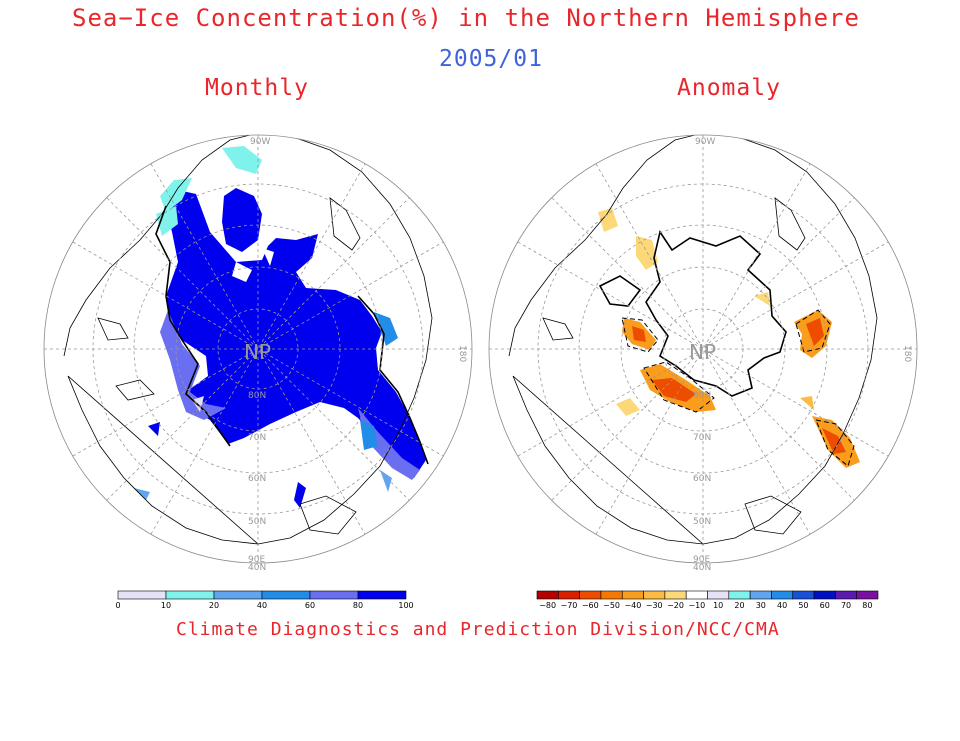 This screenshot has height=741, width=960. Describe the element at coordinates (782, 605) in the screenshot. I see `anomaly-colorbar-tick-label-11: 40` at that location.